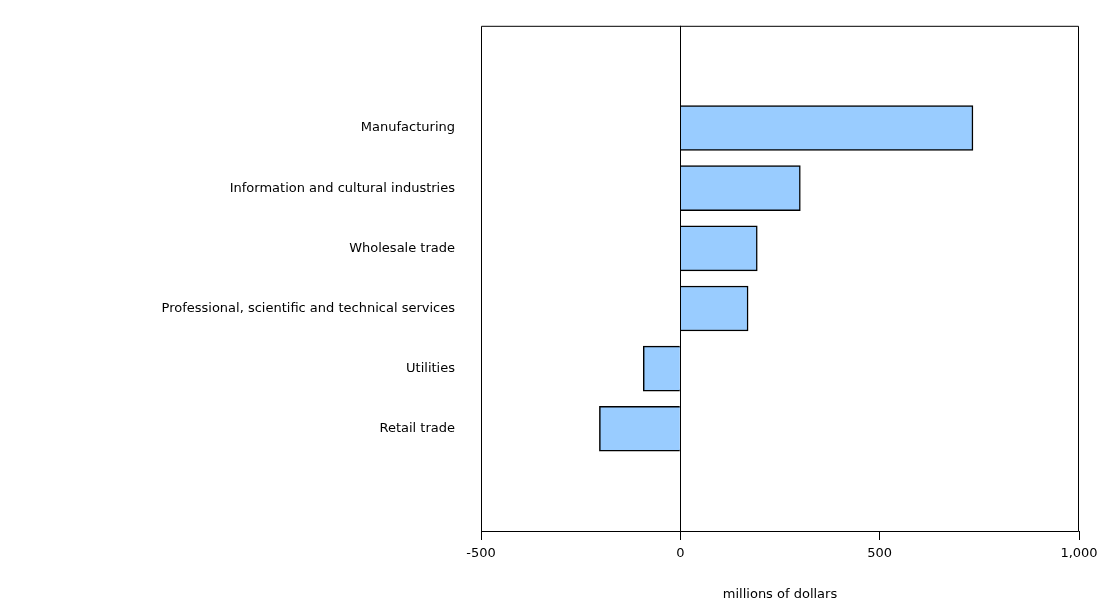 The height and width of the screenshot is (606, 1108). I want to click on x-tick-label: -500, so click(481, 553).